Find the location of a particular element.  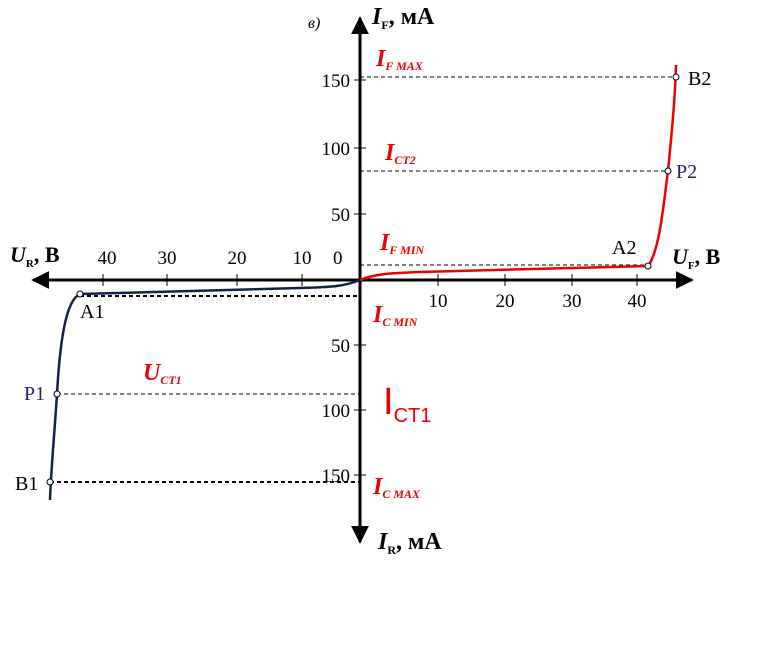

svg-text: IF MIN is located at coordinates (402, 243).